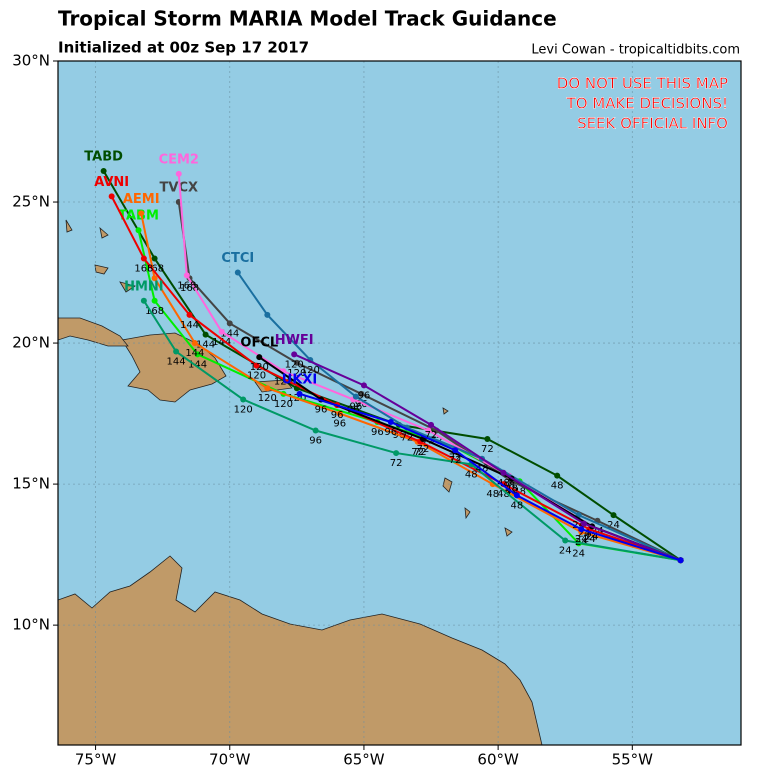  Describe the element at coordinates (477, 472) in the screenshot. I see `lesser-antilles` at that location.